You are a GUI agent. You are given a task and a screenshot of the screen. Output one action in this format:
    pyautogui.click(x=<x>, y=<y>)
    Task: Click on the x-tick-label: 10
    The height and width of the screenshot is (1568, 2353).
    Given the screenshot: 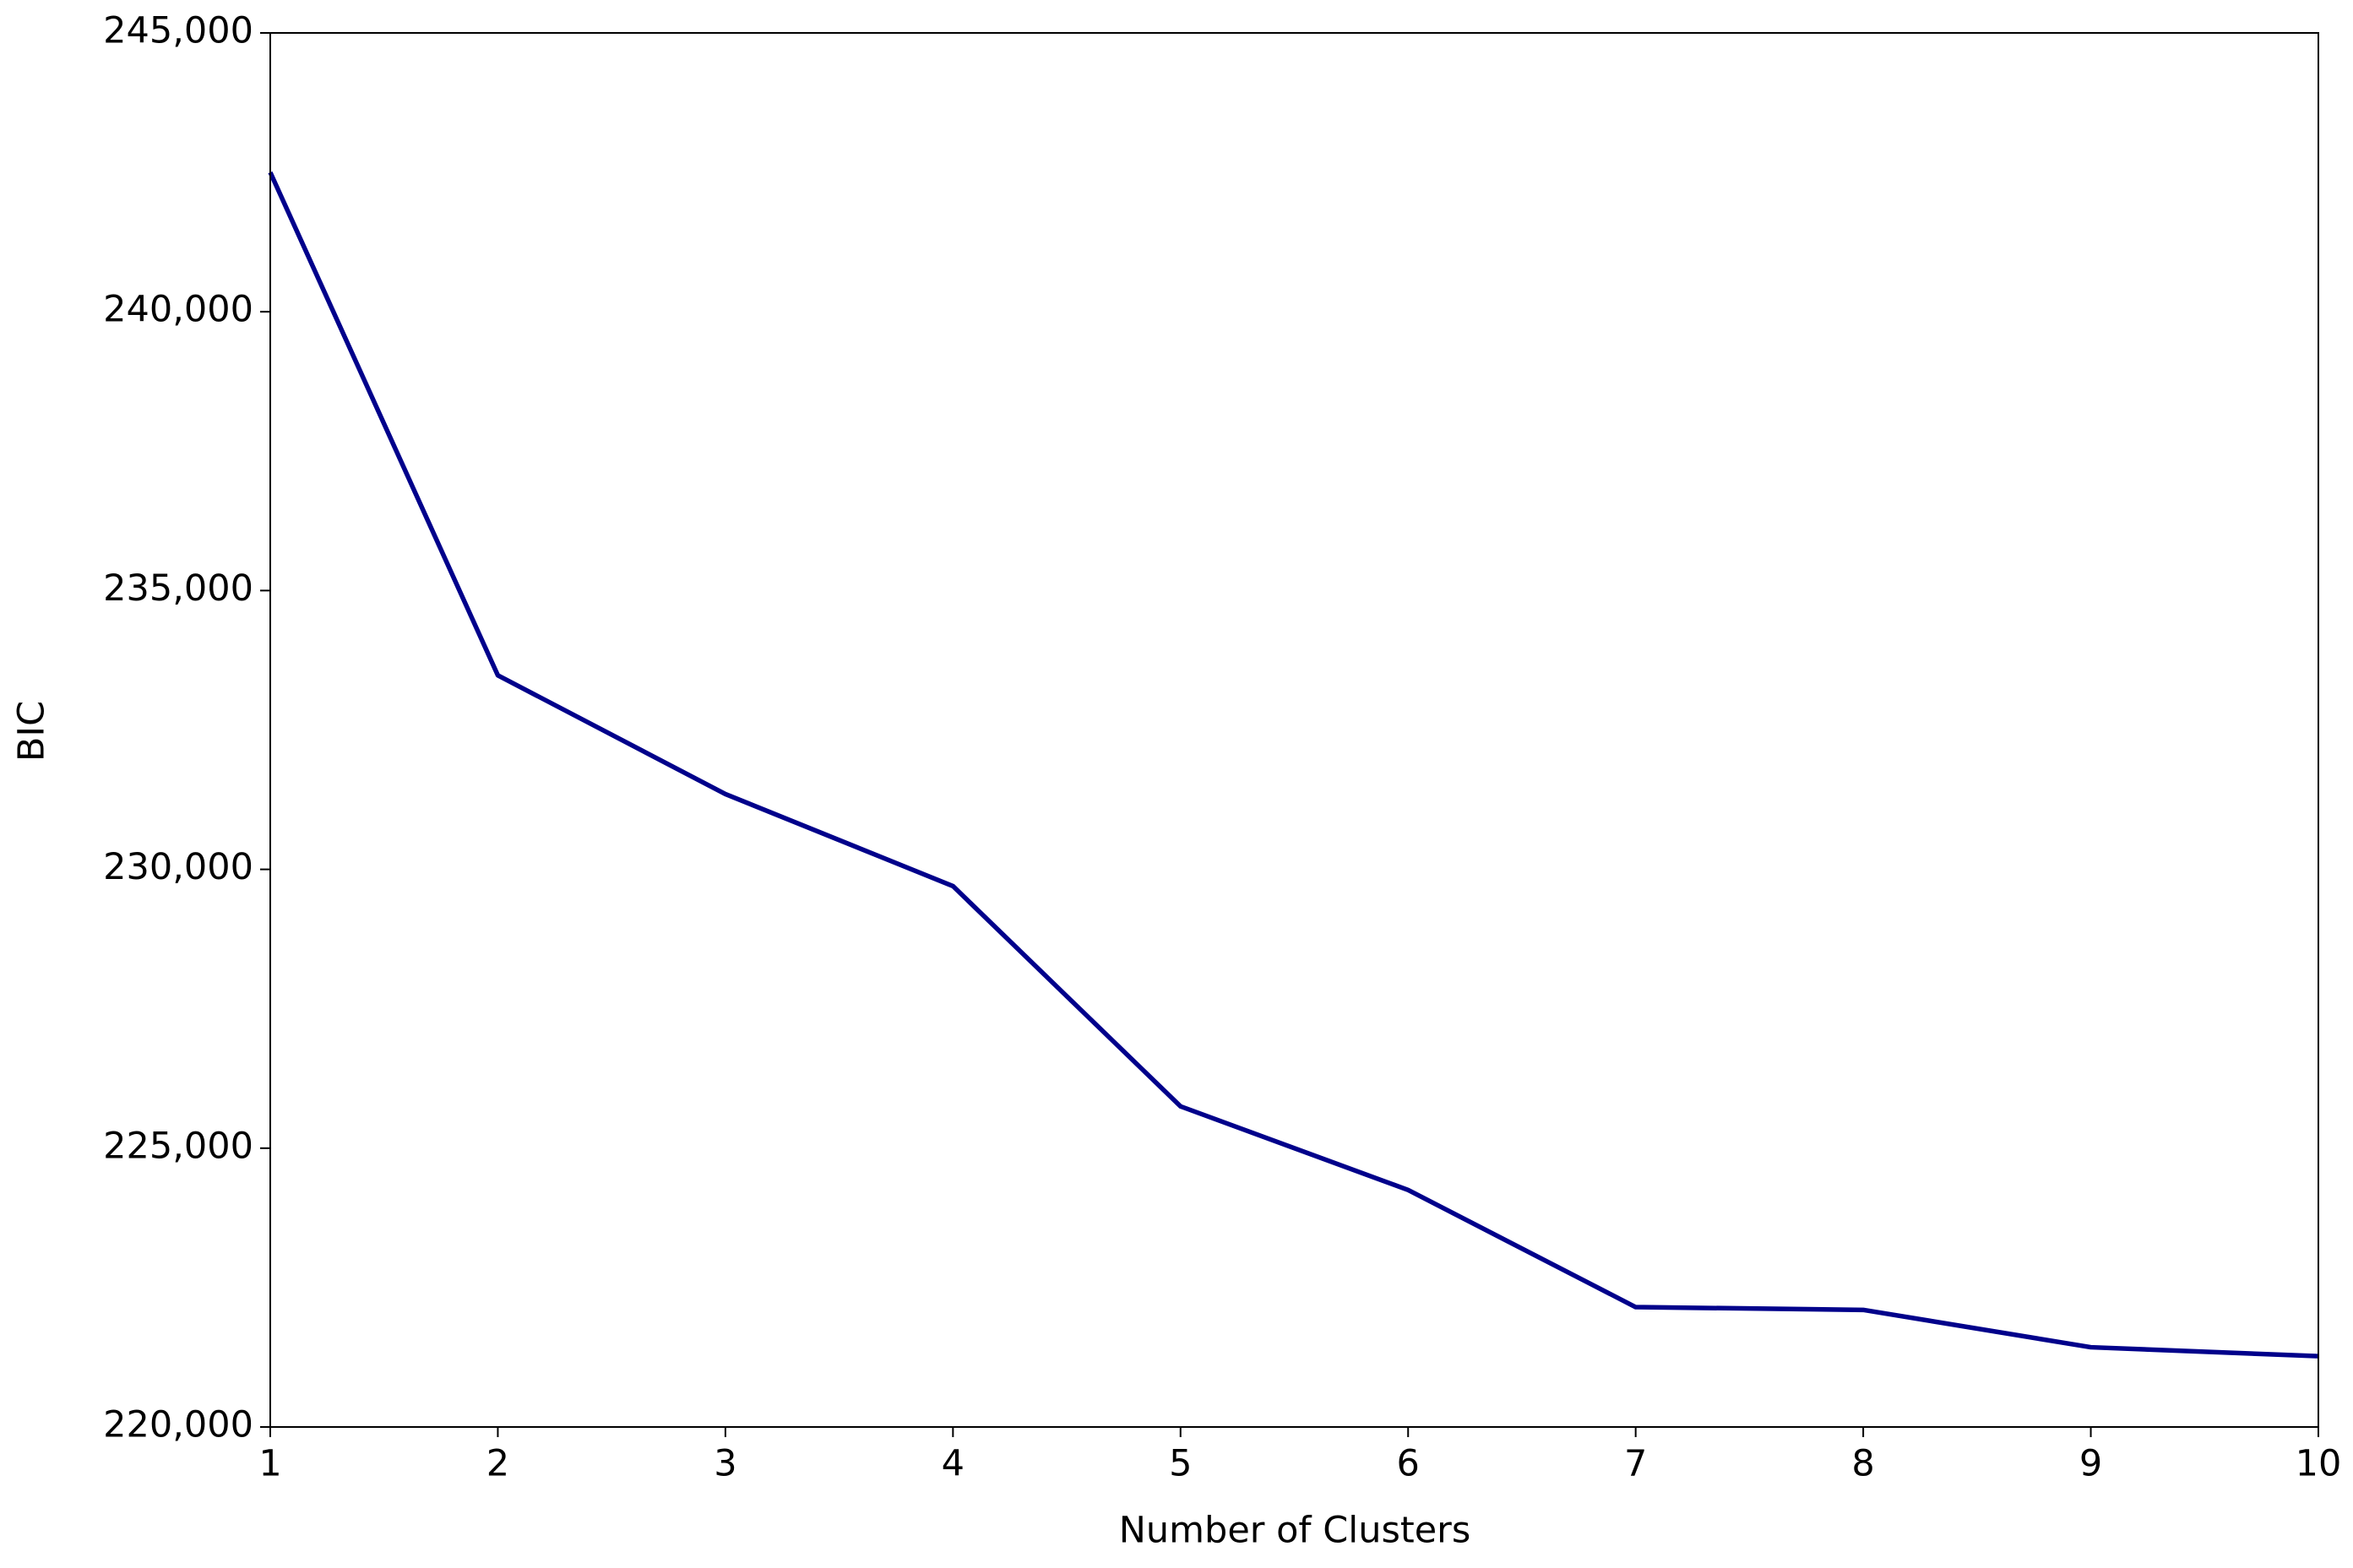 What is the action you would take?
    pyautogui.click(x=2319, y=1464)
    